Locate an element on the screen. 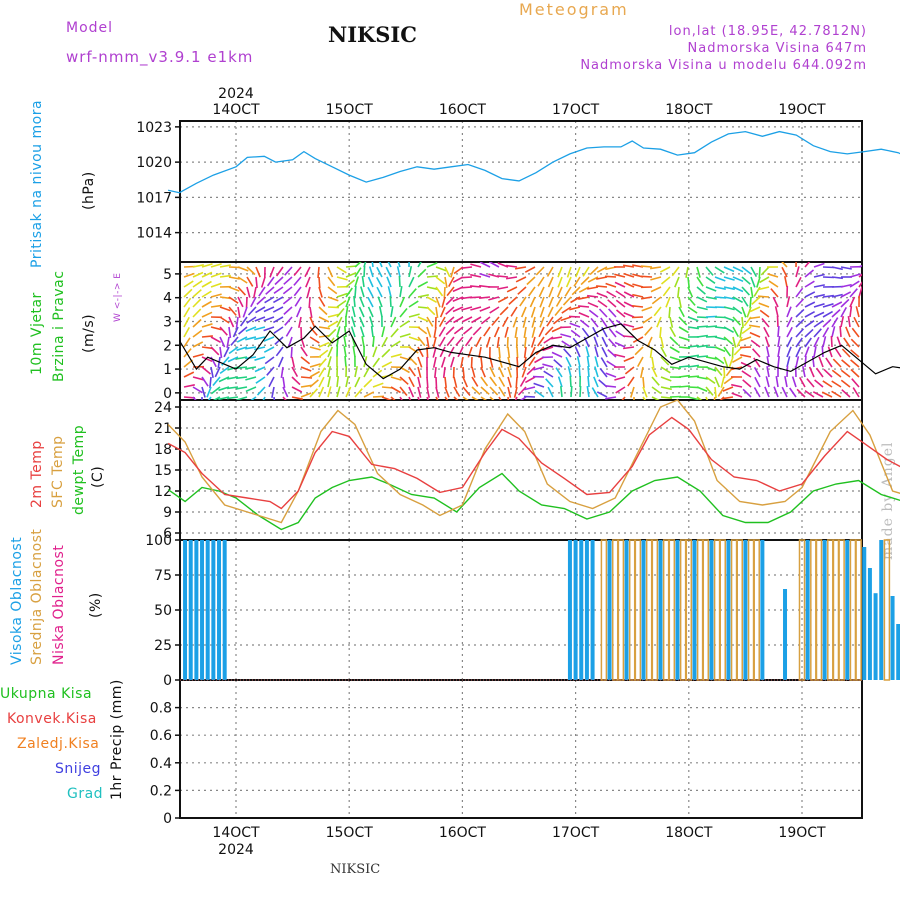 The image size is (900, 900). y-tick-label: 1 is located at coordinates (167, 370).